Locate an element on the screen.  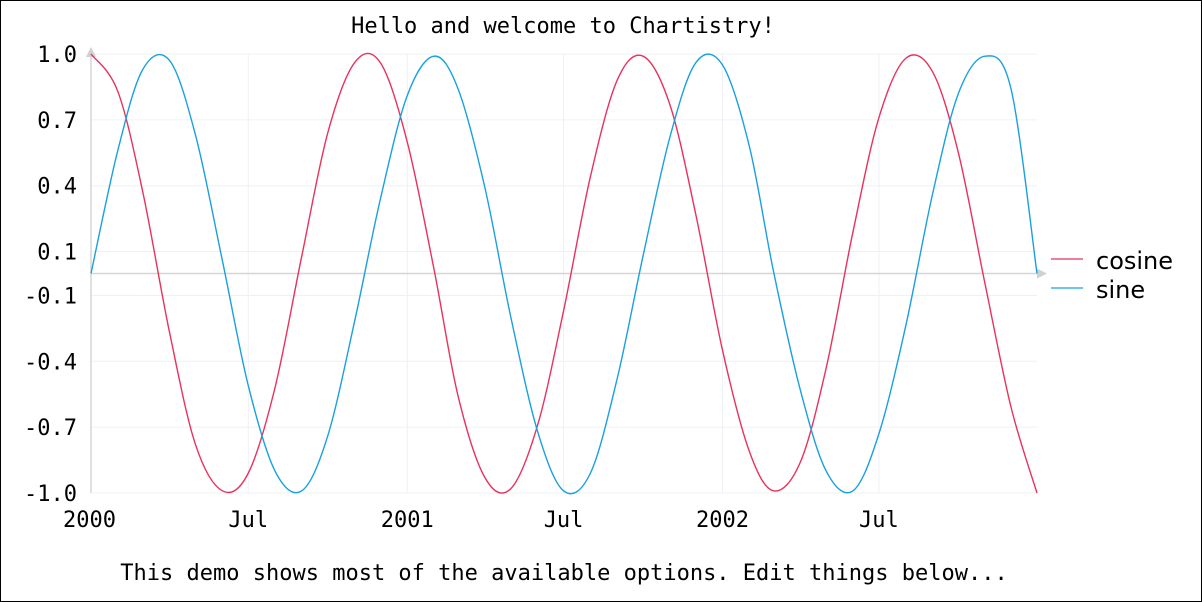
y-tick-label: 0.1 is located at coordinates (57, 253).